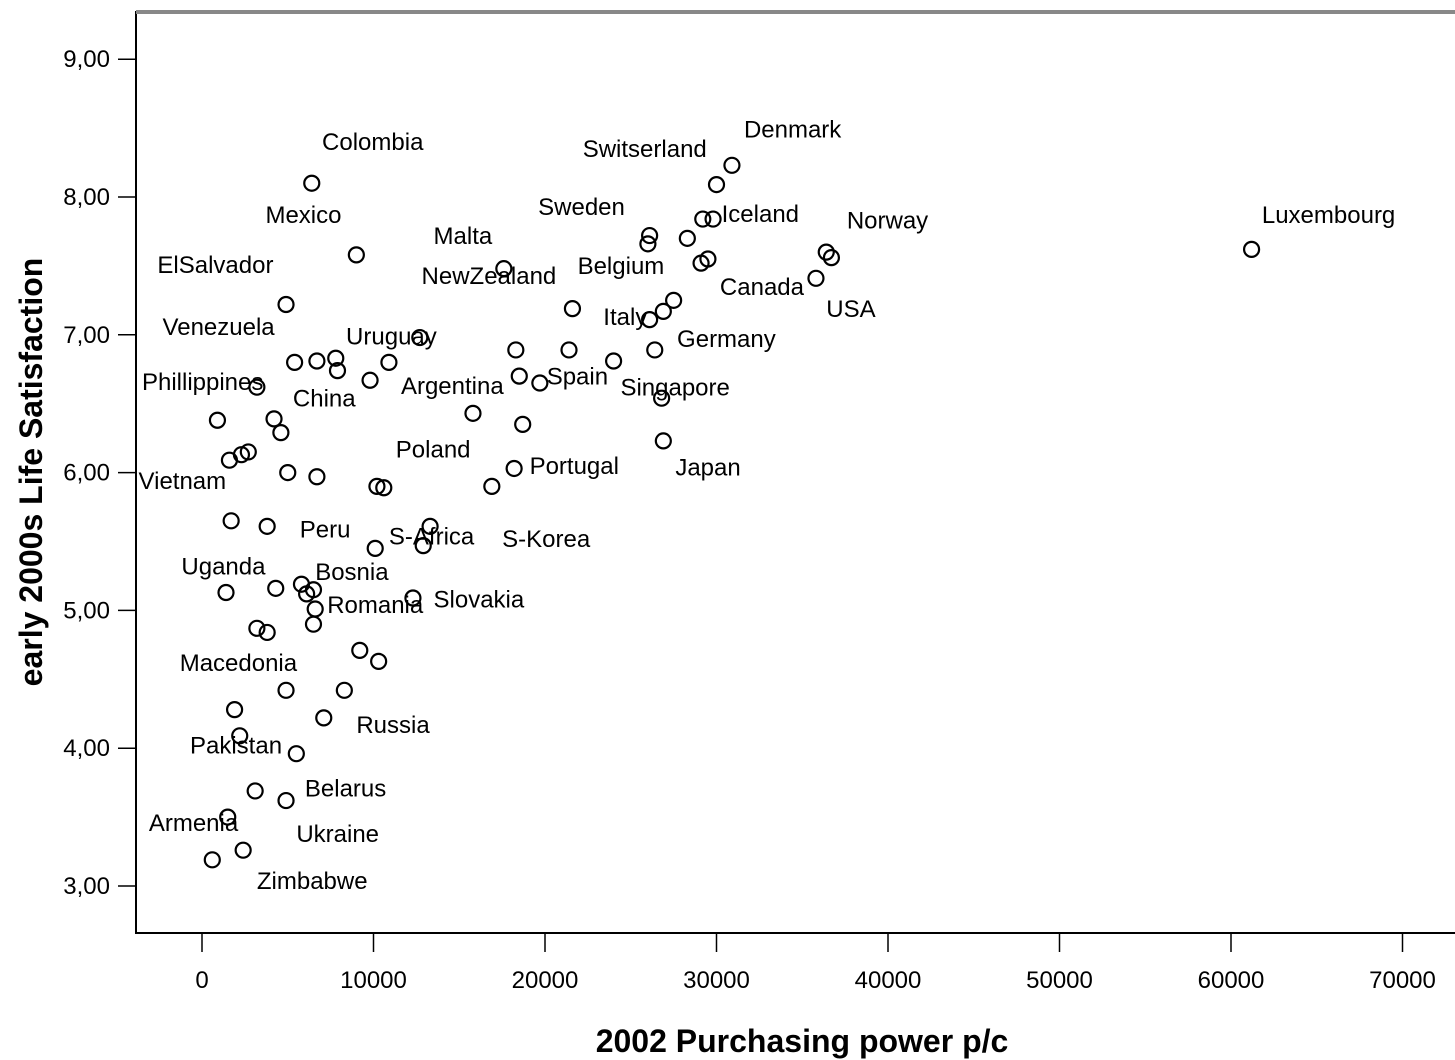 This screenshot has width=1455, height=1060. Describe the element at coordinates (312, 881) in the screenshot. I see `point-label: Zimbabwe` at that location.